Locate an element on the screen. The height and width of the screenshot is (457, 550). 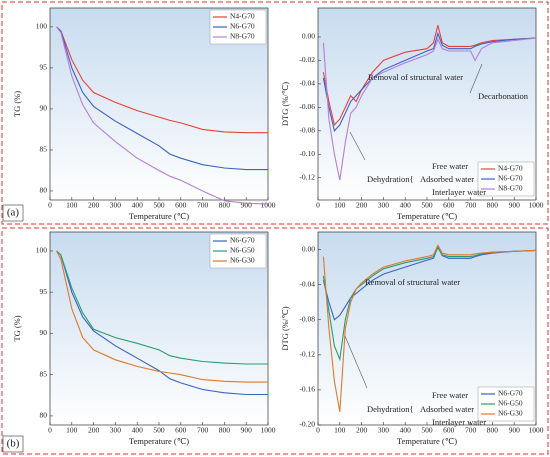
annotation: Interlayer water is located at coordinates (459, 422).